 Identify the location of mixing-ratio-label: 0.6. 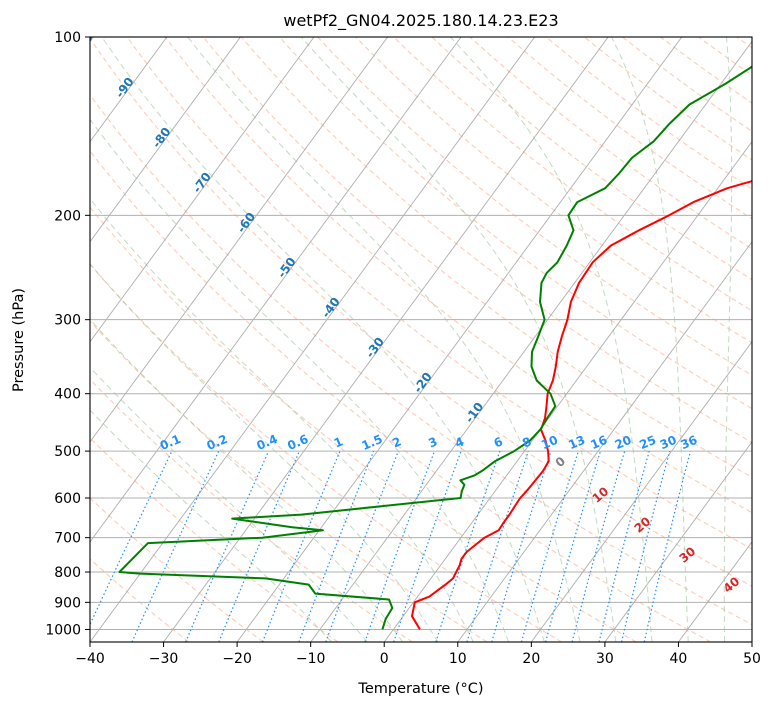
(297, 442).